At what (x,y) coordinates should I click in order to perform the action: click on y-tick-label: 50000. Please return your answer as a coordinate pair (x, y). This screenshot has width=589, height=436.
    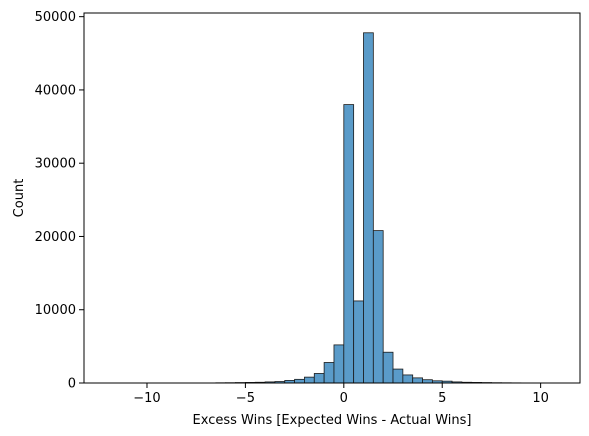
    Looking at the image, I should click on (55, 17).